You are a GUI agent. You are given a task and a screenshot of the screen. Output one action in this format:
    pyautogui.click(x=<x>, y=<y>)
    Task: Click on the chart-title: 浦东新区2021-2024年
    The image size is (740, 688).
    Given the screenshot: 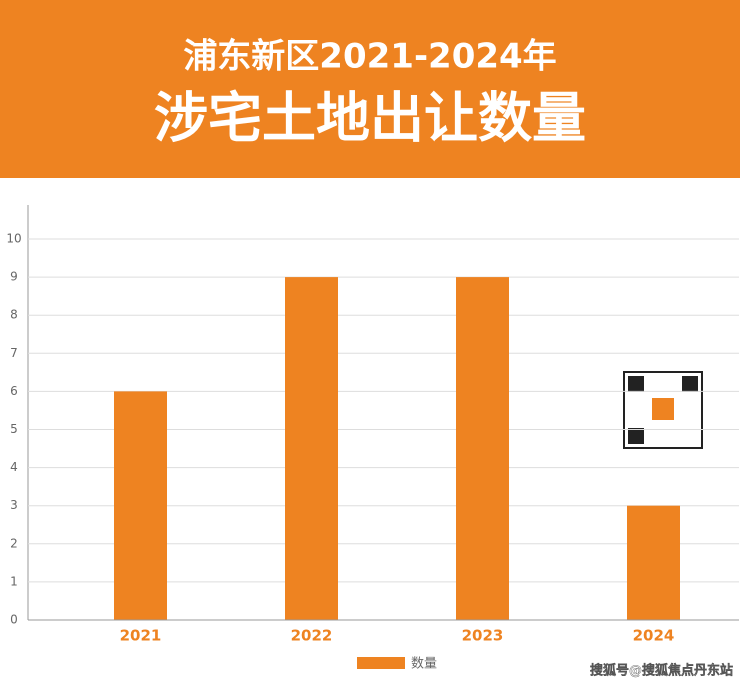 What is the action you would take?
    pyautogui.click(x=369, y=57)
    